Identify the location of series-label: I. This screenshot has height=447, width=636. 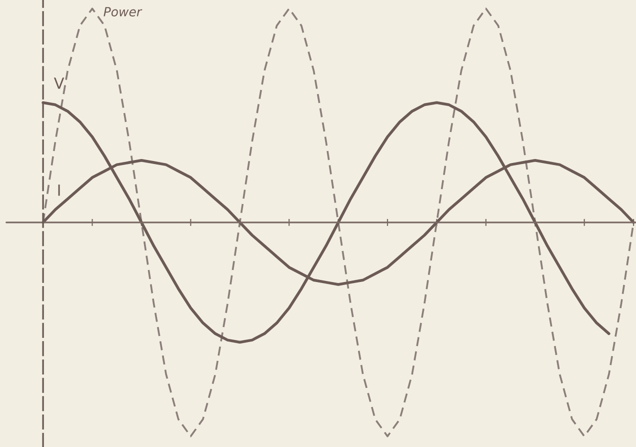
(59, 190).